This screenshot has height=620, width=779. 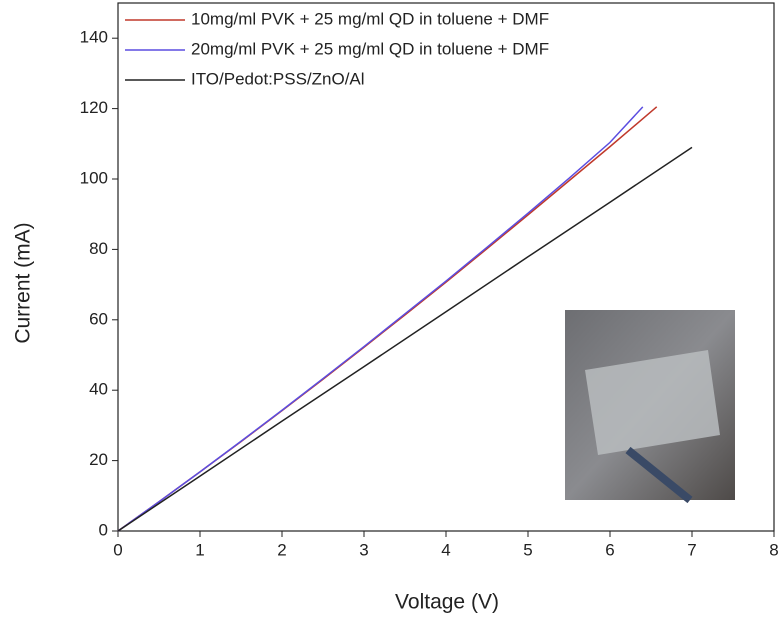 What do you see at coordinates (445, 549) in the screenshot?
I see `x-tick-label: 4` at bounding box center [445, 549].